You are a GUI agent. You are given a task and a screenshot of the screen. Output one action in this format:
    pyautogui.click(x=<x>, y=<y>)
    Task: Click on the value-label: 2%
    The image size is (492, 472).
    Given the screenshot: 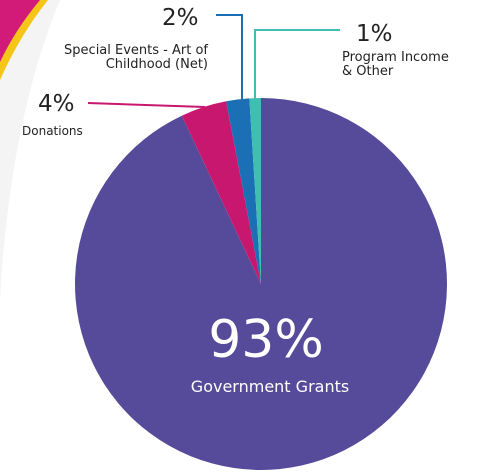 What is the action you would take?
    pyautogui.click(x=180, y=18)
    